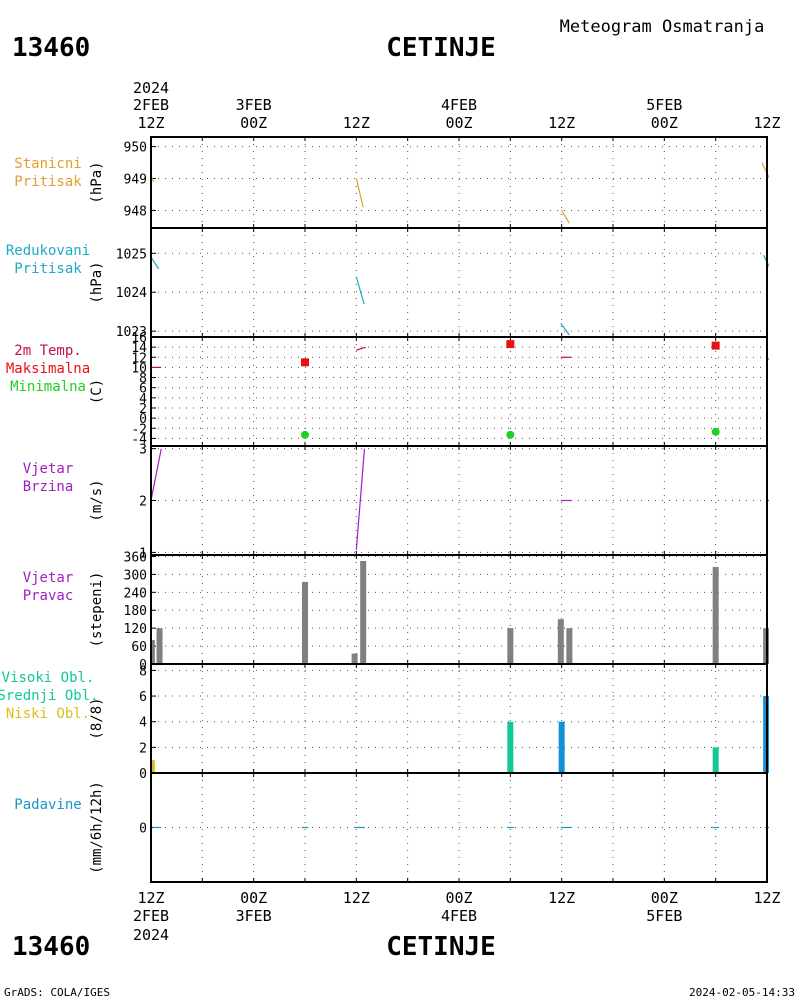 The image size is (800, 1000). What do you see at coordinates (151, 88) in the screenshot?
I see `top-year: 2024` at bounding box center [151, 88].